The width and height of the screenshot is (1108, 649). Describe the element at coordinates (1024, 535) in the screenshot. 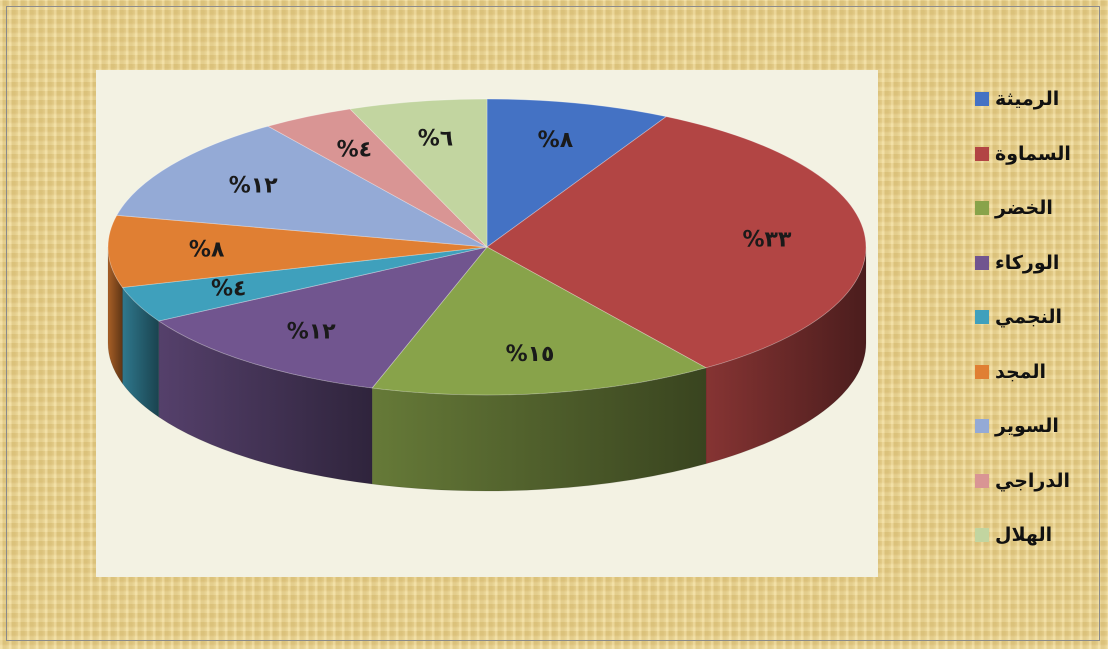

I see `legend-label: الهلال` at that location.